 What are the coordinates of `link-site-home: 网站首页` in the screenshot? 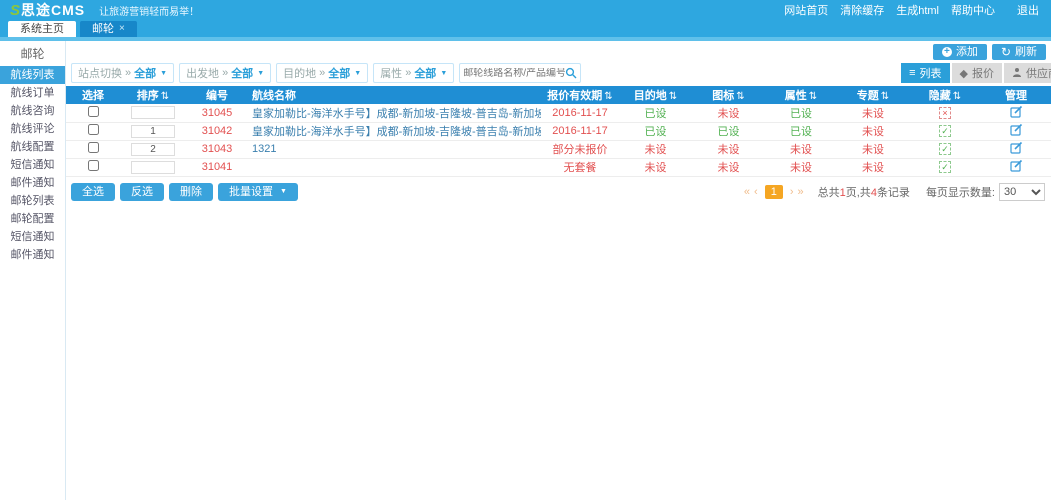 It's located at (806, 11).